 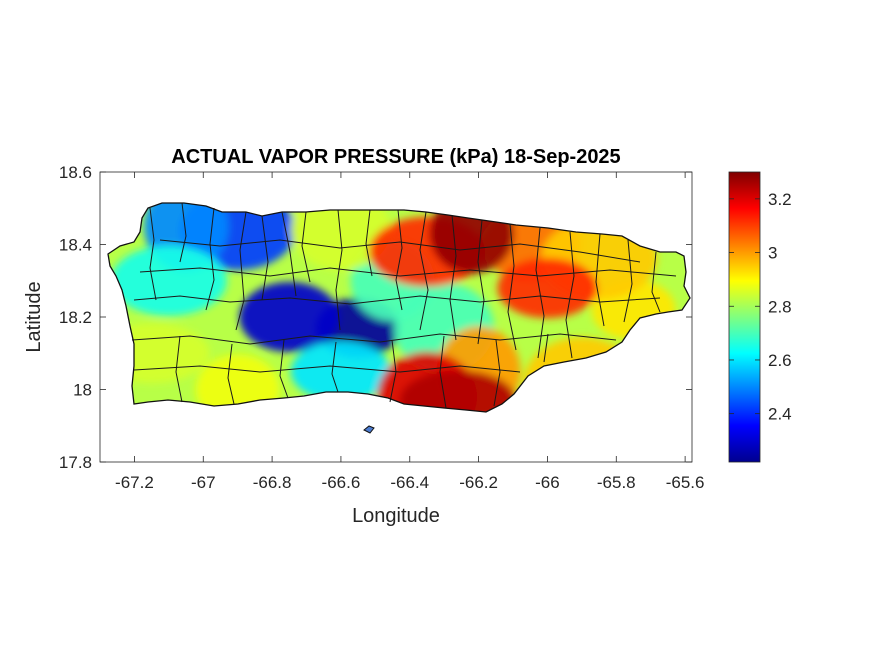 What do you see at coordinates (272, 482) in the screenshot?
I see `x-tick-label: -66.8` at bounding box center [272, 482].